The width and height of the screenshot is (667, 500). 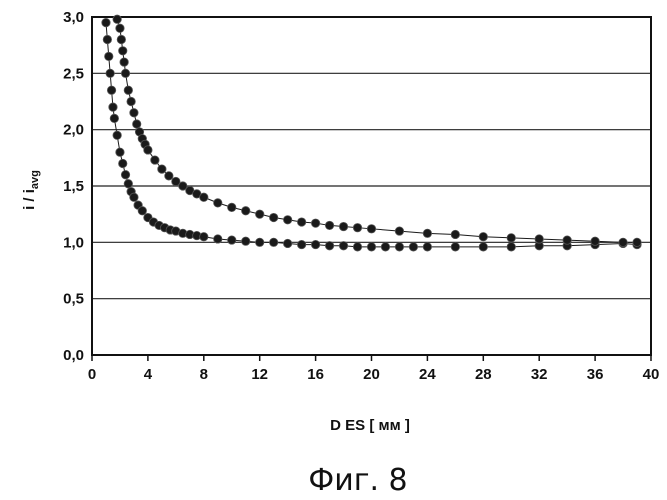 What do you see at coordinates (73, 242) in the screenshot?
I see `y-tick-label: 1,0` at bounding box center [73, 242].